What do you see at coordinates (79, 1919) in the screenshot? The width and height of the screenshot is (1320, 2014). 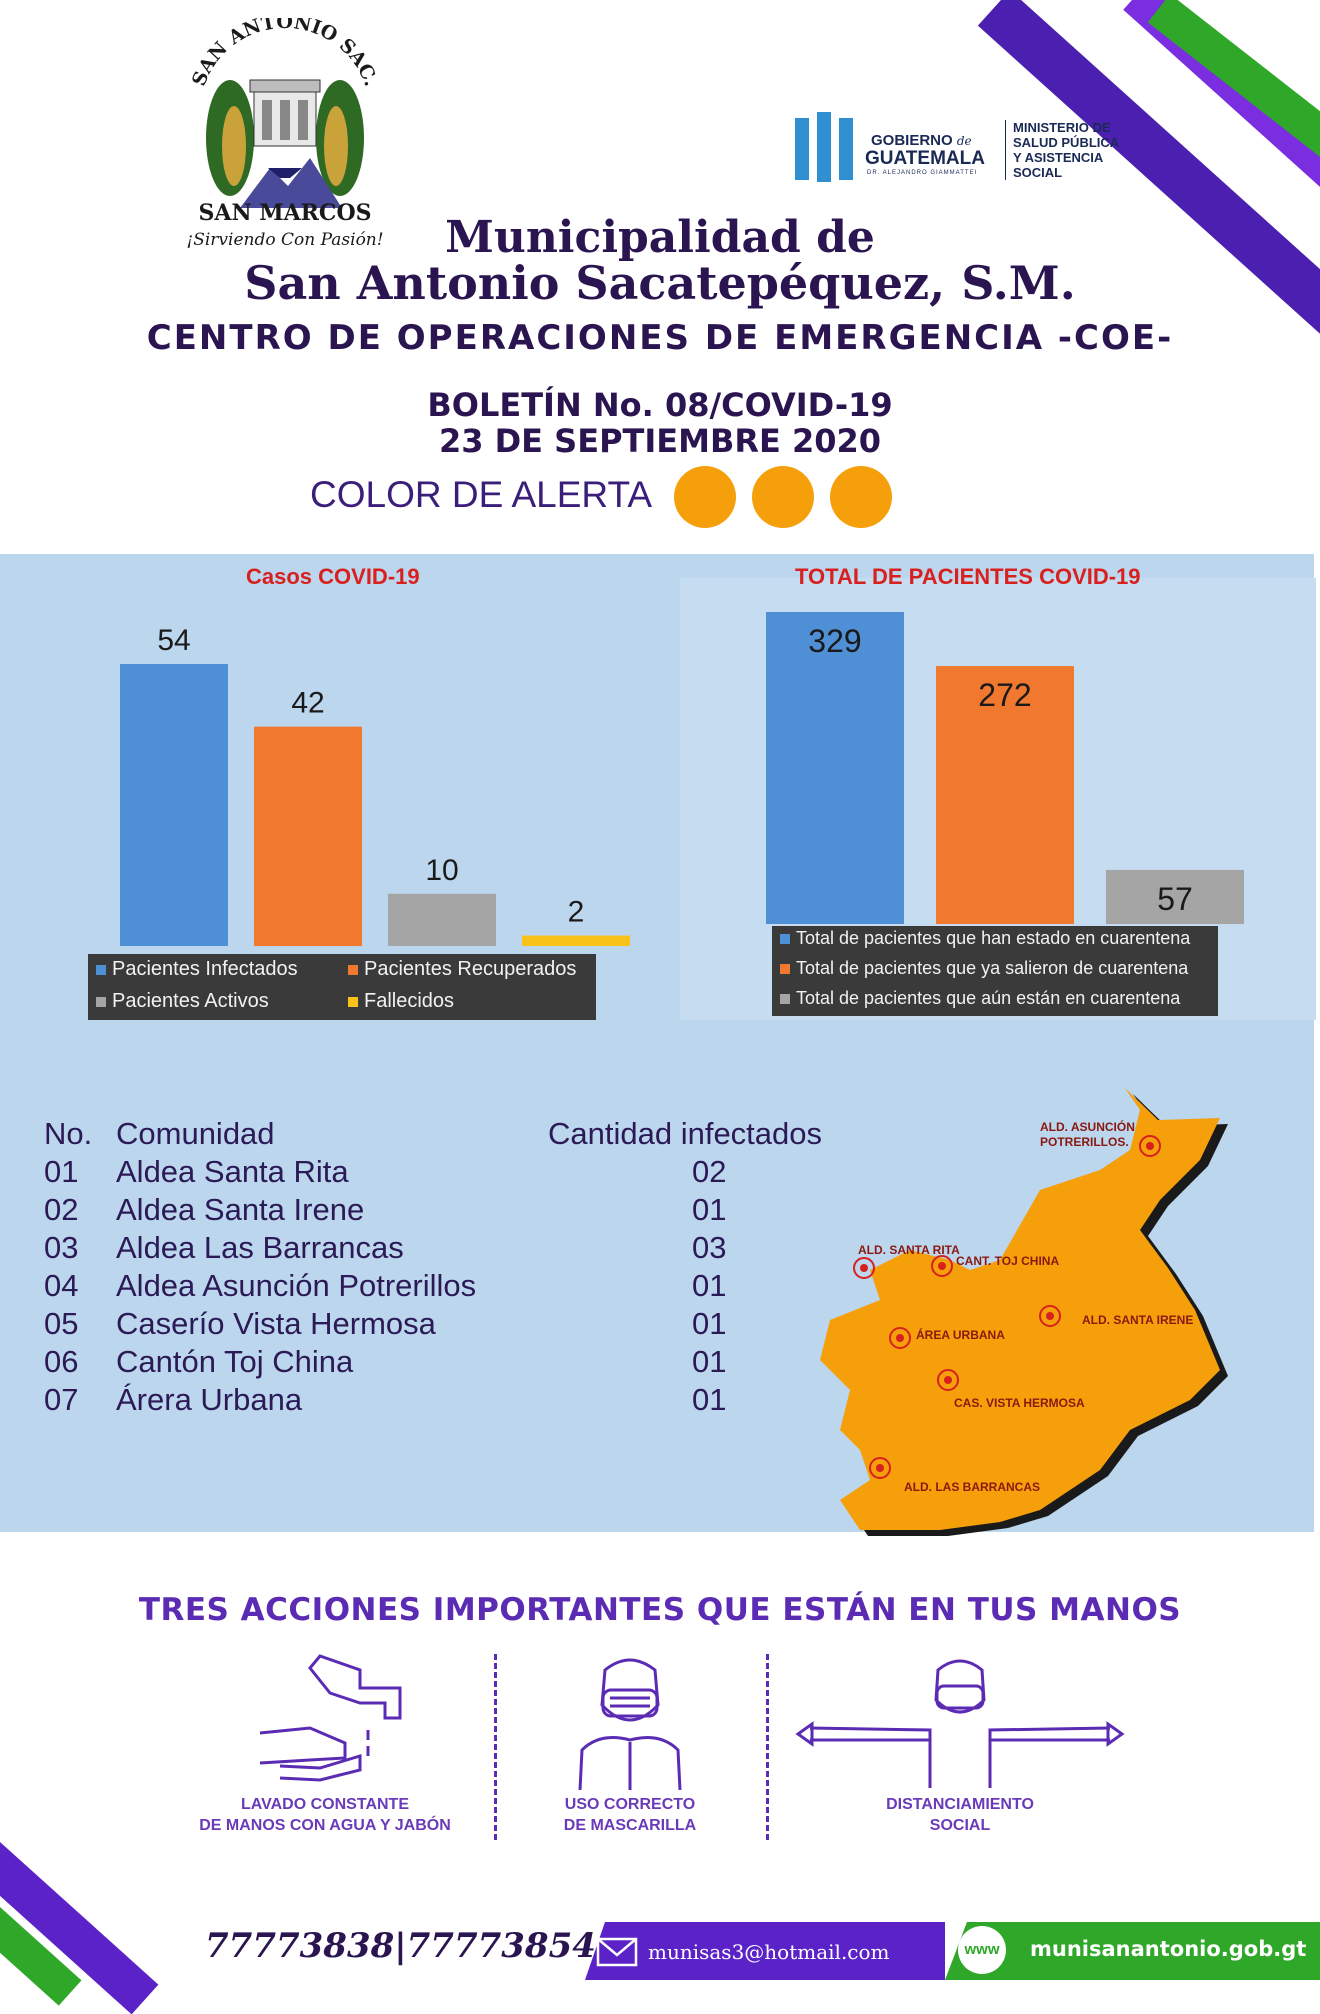 I see `footer-stripe-purple` at bounding box center [79, 1919].